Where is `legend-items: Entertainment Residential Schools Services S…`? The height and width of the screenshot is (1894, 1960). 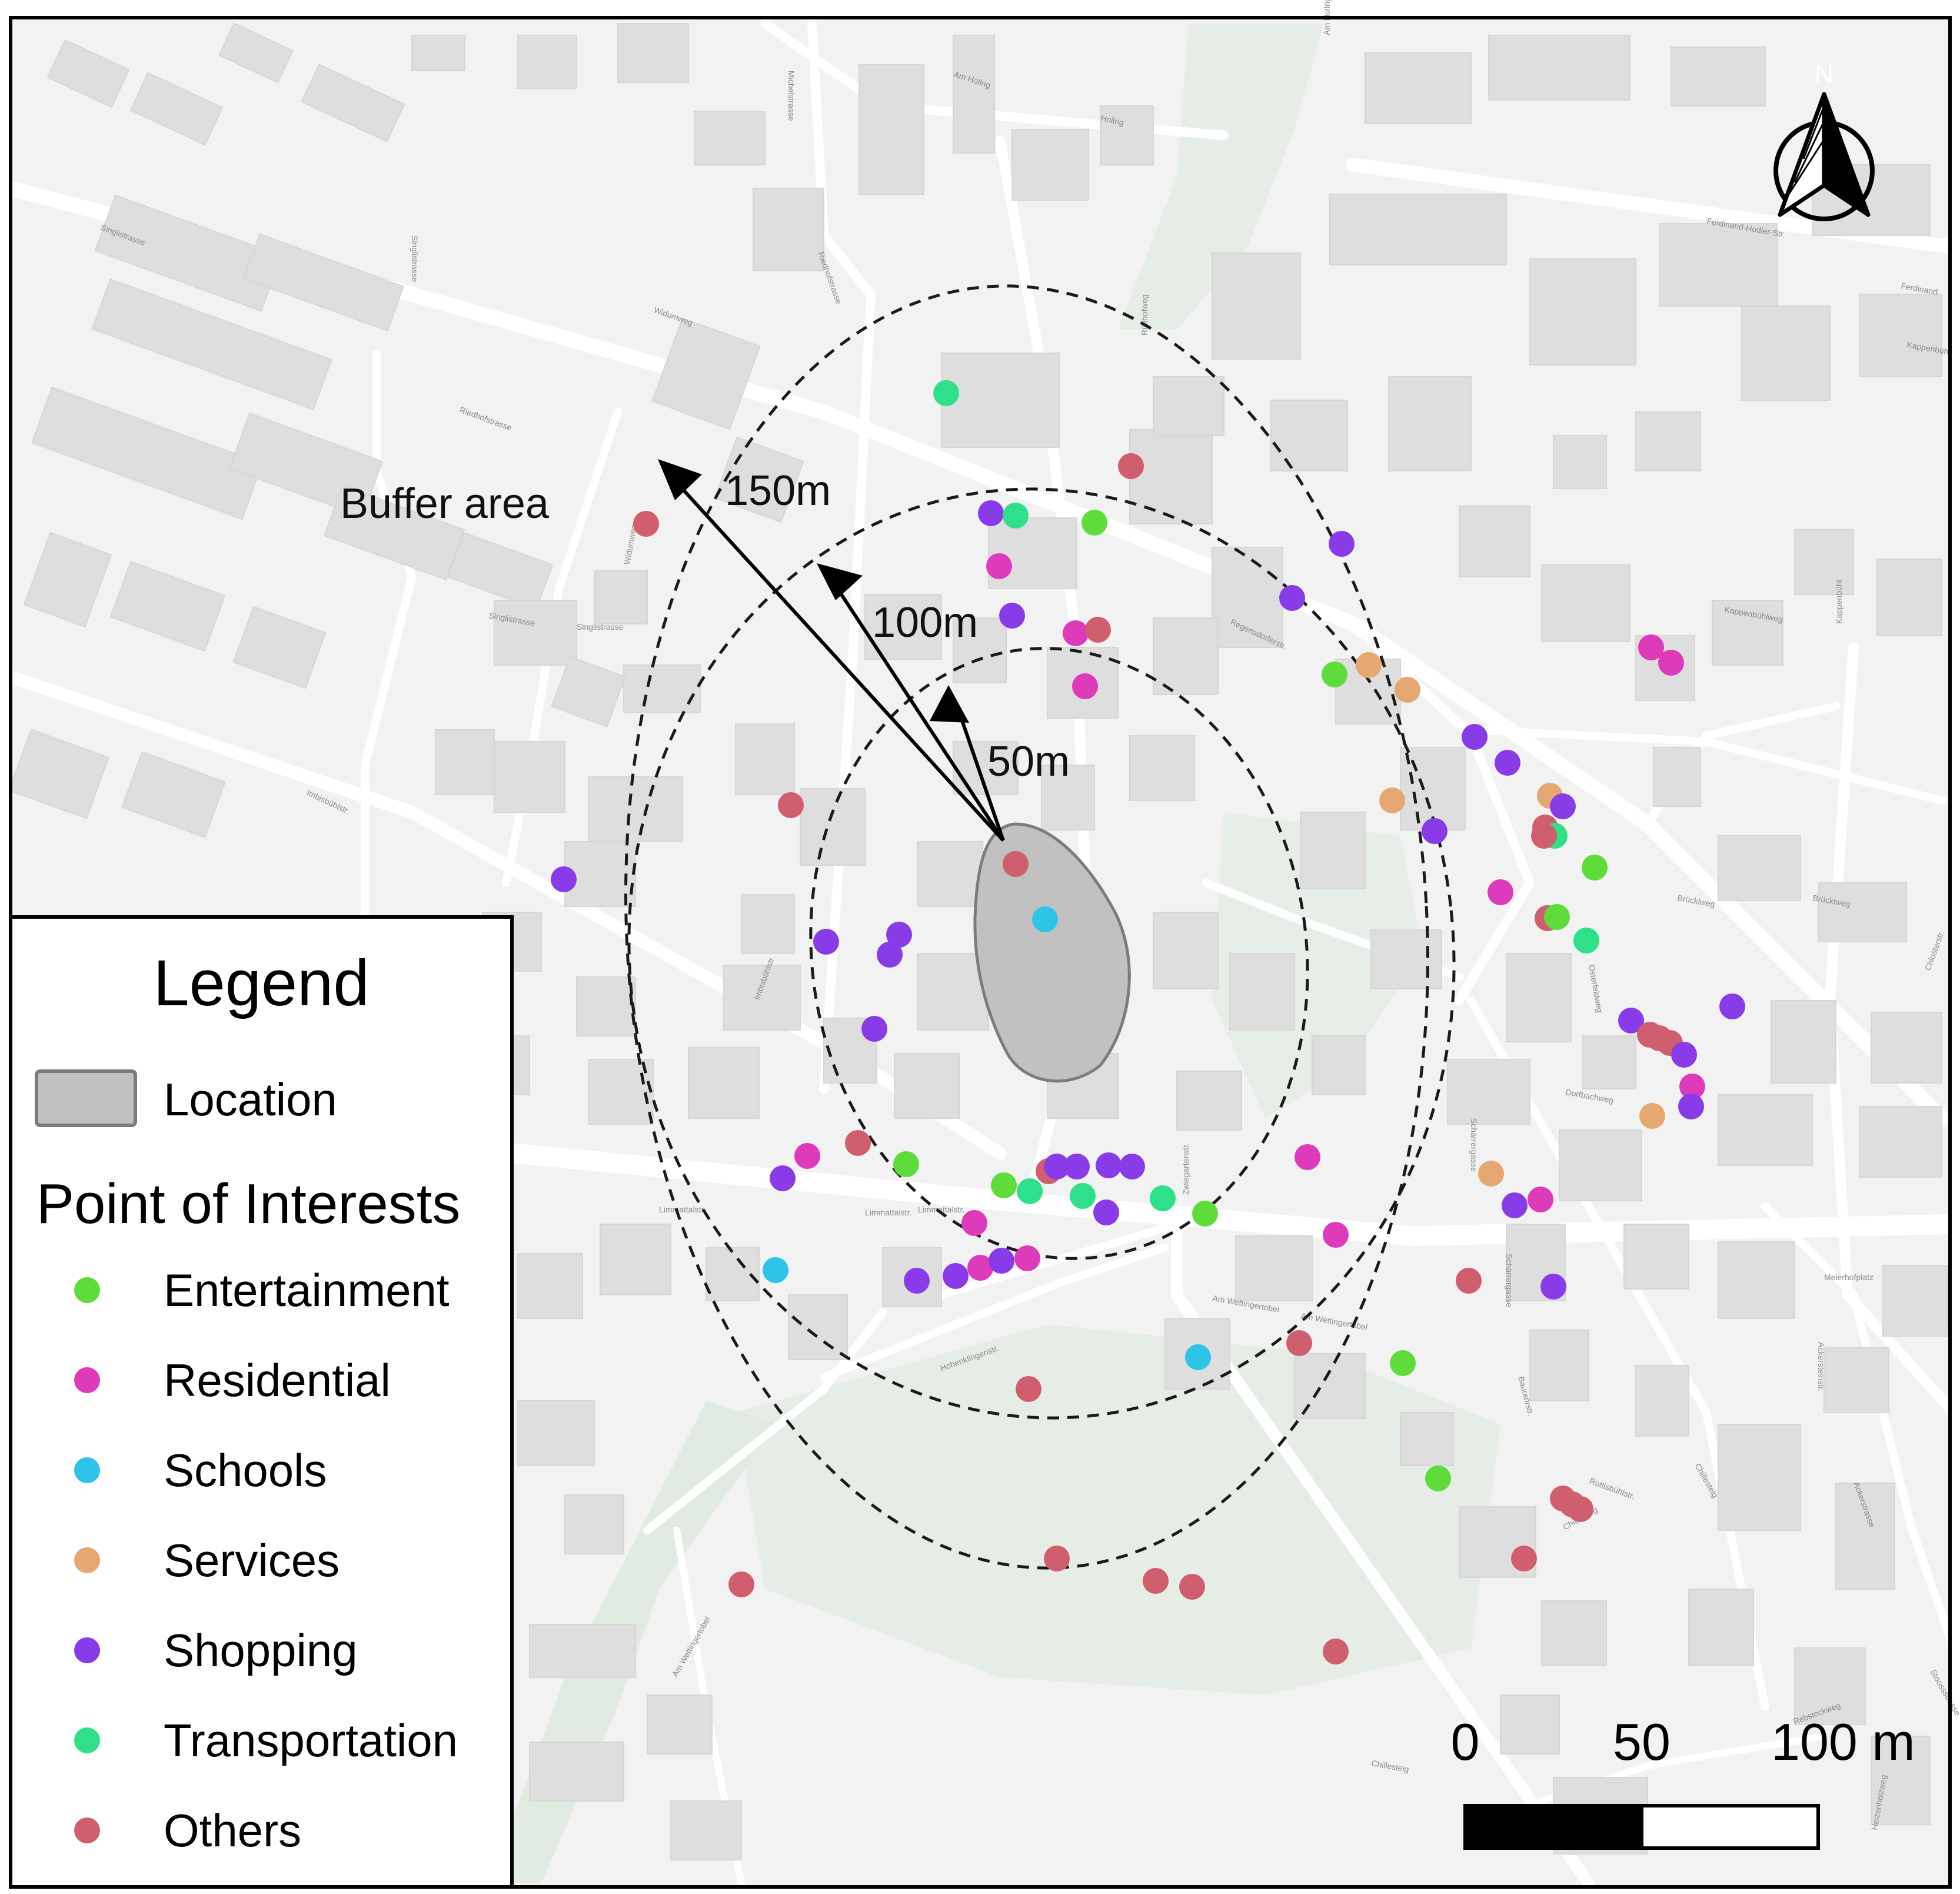
legend-items: Entertainment Residential Schools Services S… is located at coordinates (266, 1560).